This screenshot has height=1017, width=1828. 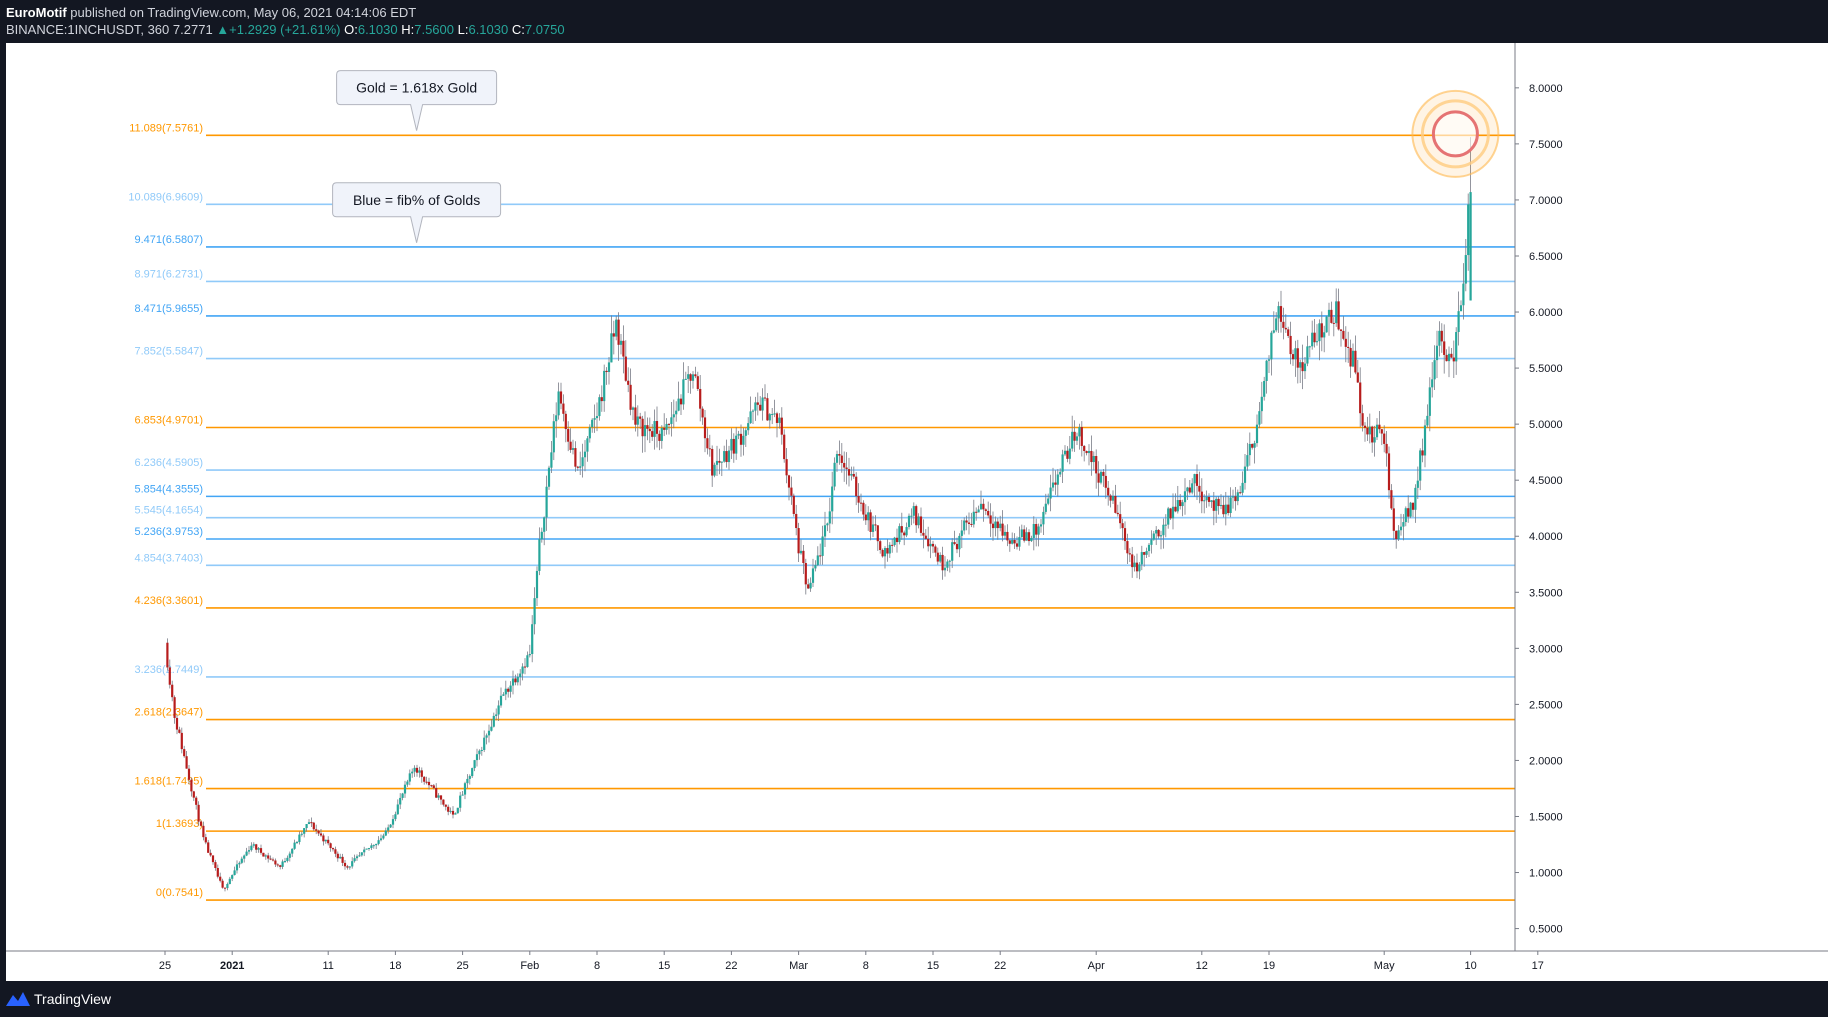 I want to click on fib-label-14: 2.618(2.3647), so click(x=169, y=713).